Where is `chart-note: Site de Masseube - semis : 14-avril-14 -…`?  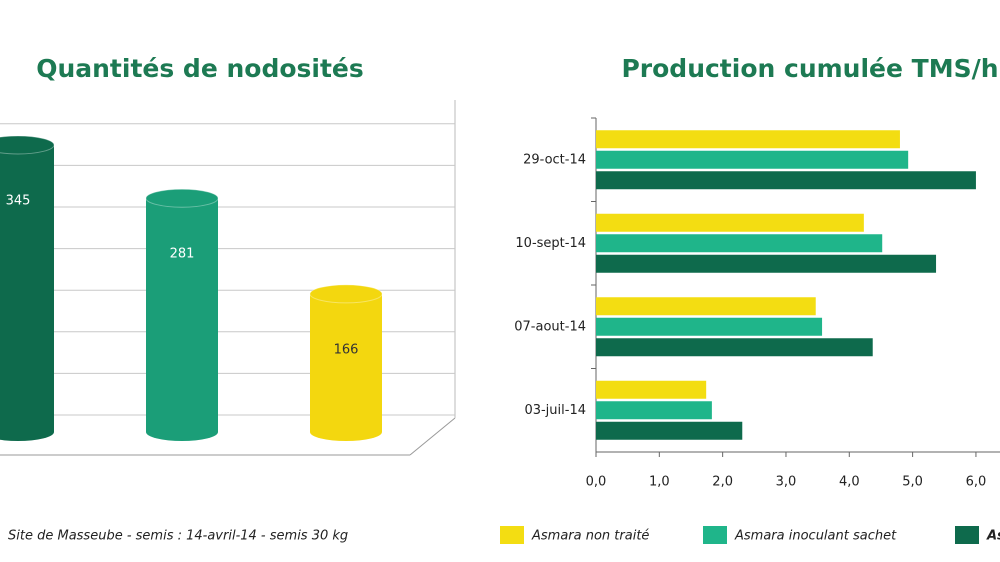 chart-note: Site de Masseube - semis : 14-avril-14 -… is located at coordinates (178, 536).